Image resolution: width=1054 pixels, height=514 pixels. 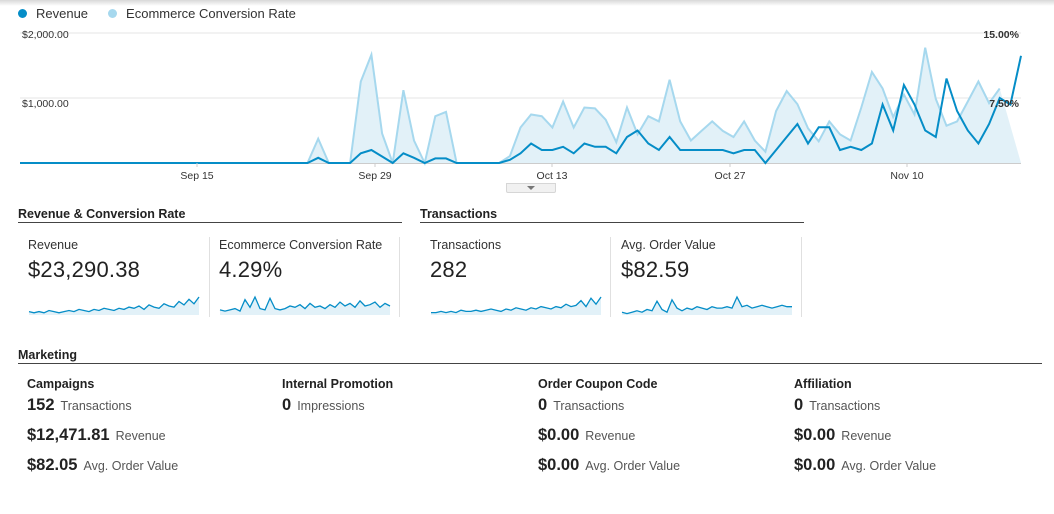 I want to click on metric-value: $12,471.81, so click(x=68, y=435).